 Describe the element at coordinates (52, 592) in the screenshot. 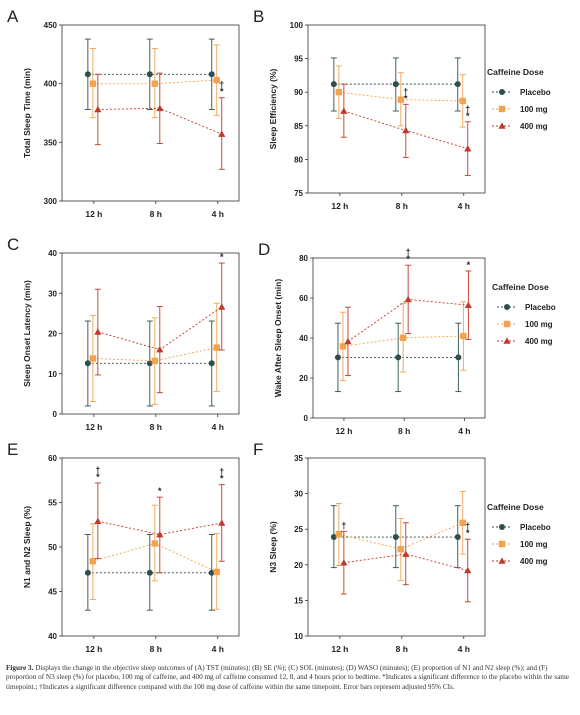

I see `y-tick-label: 45` at that location.